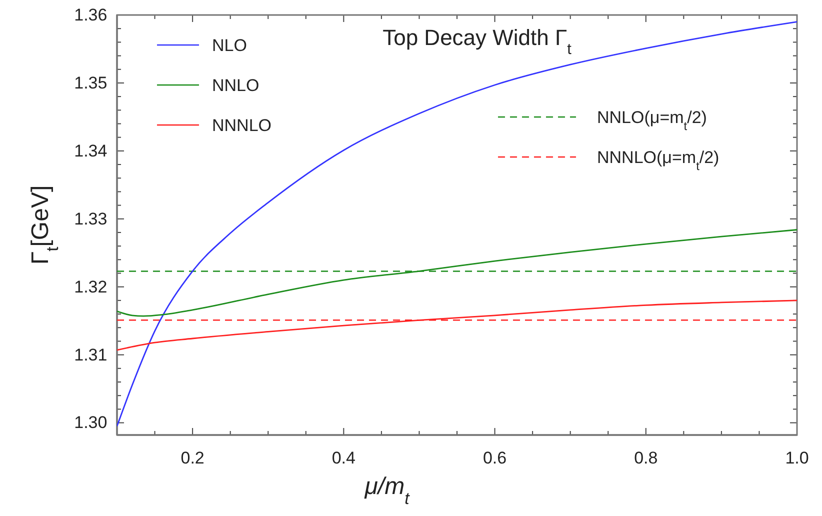 Image resolution: width=822 pixels, height=516 pixels. What do you see at coordinates (91, 150) in the screenshot?
I see `y-tick-label: 1.34` at bounding box center [91, 150].